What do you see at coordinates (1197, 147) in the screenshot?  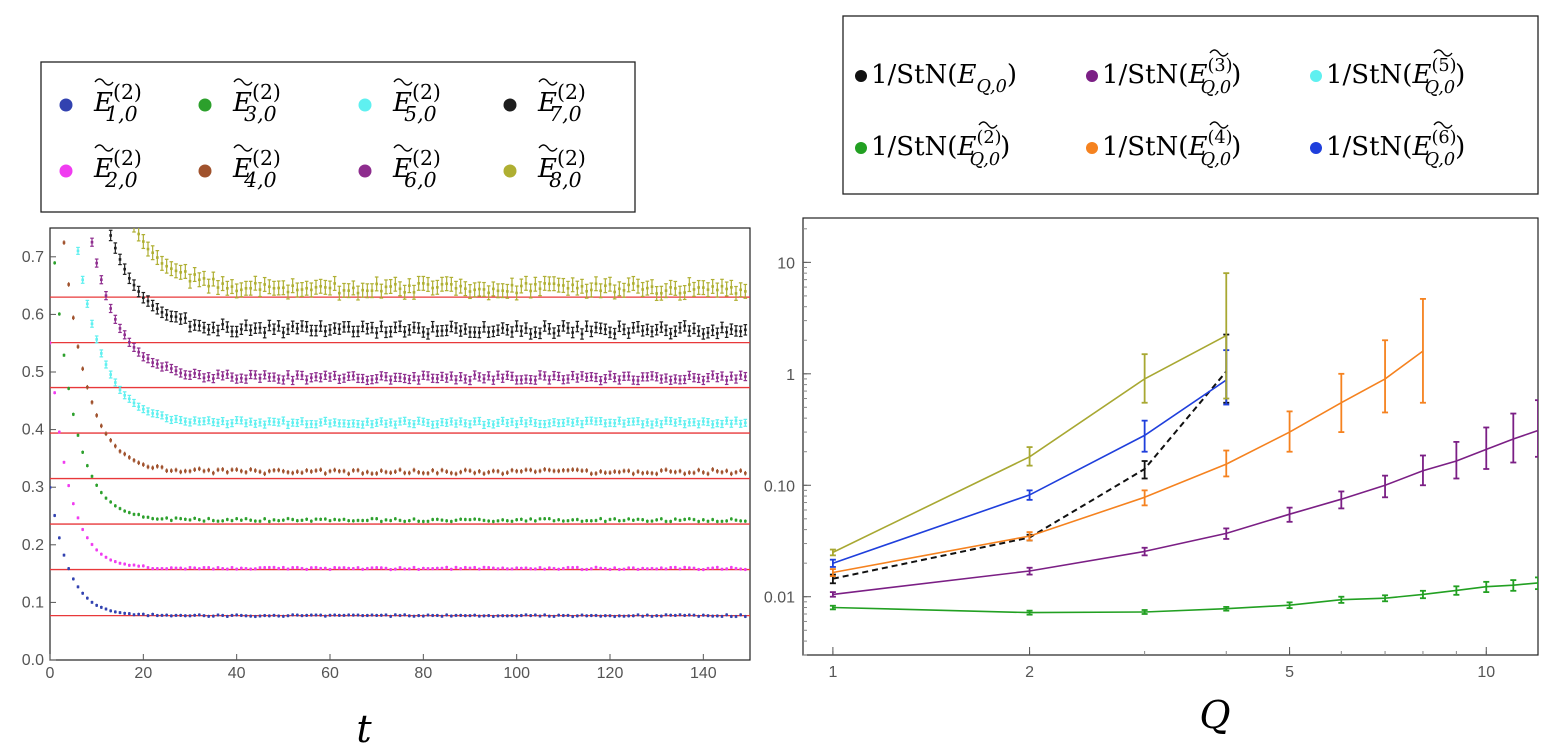 I see `legend-symbol: E` at bounding box center [1197, 147].